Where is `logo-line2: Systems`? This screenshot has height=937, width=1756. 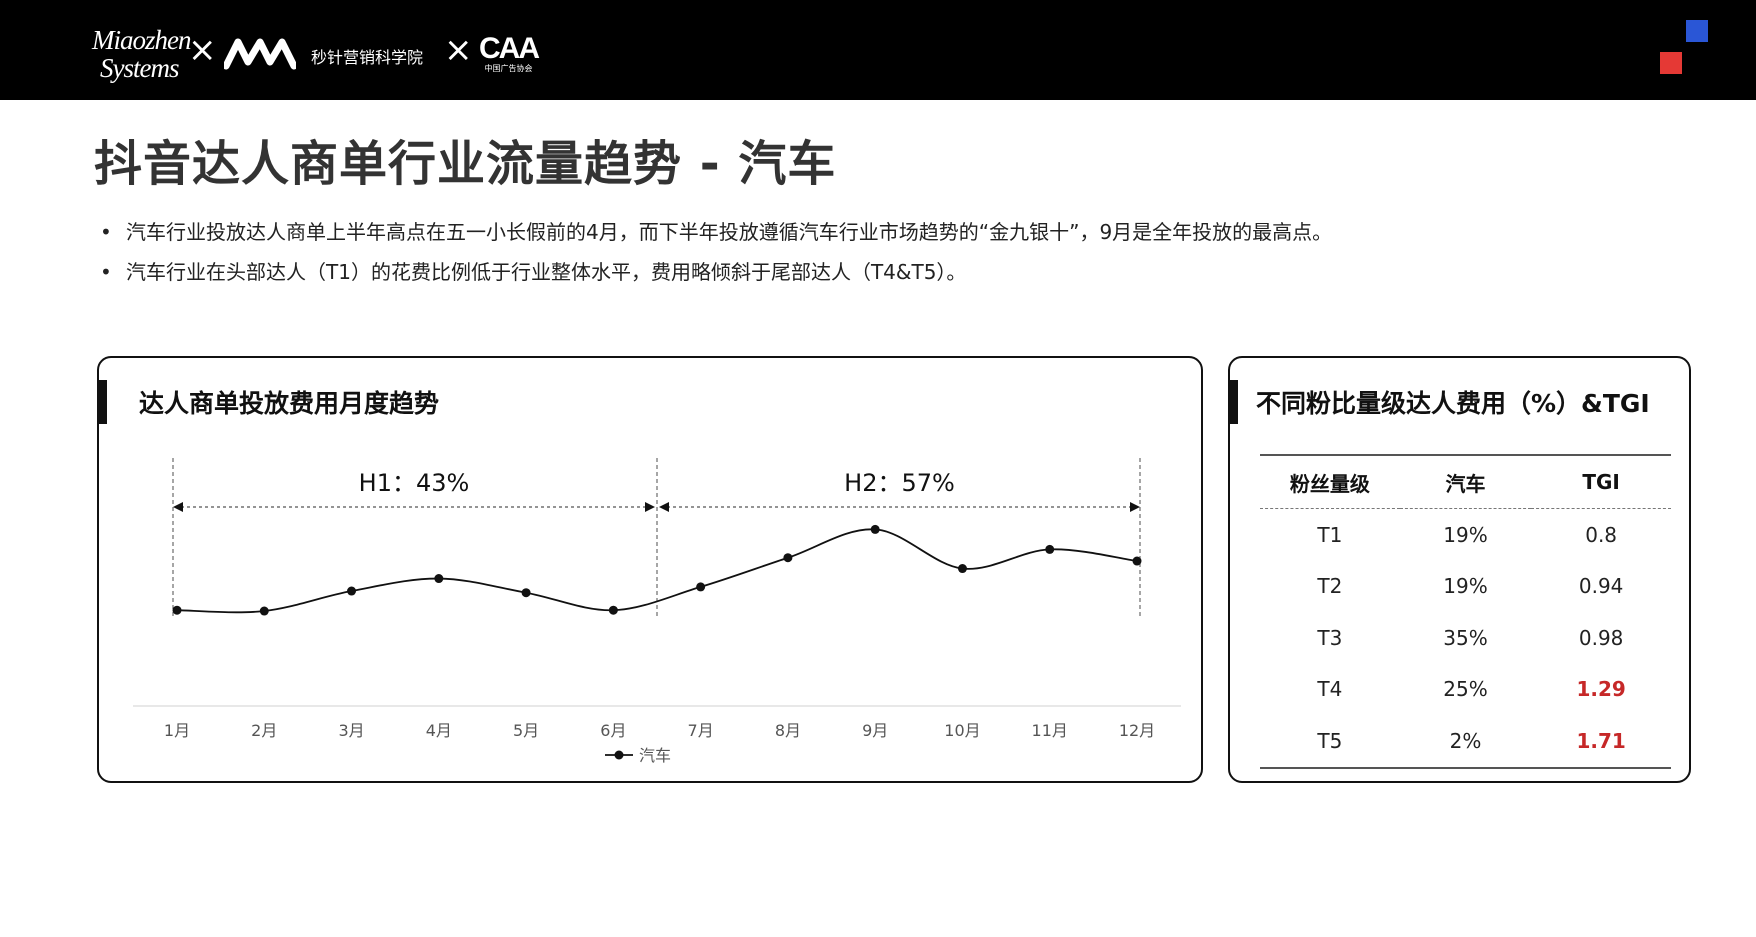 logo-line2: Systems is located at coordinates (139, 68).